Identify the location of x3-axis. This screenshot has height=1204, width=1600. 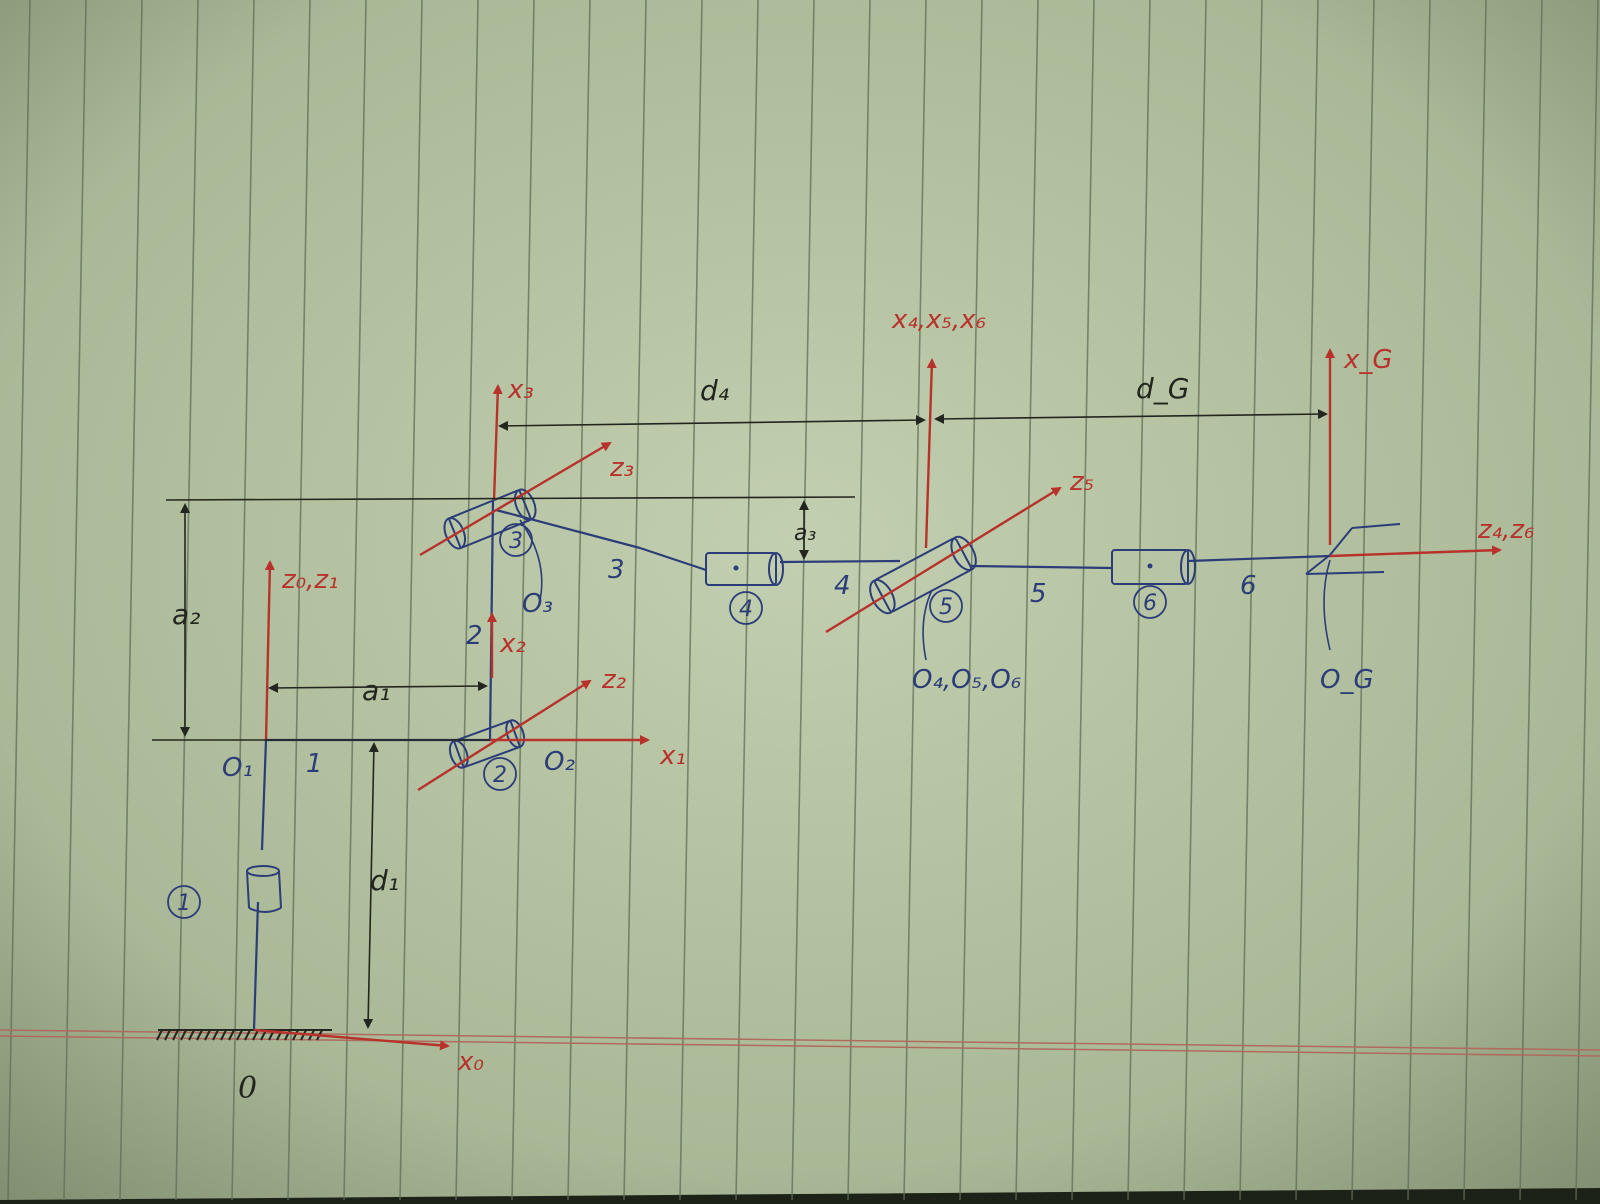
(497, 442).